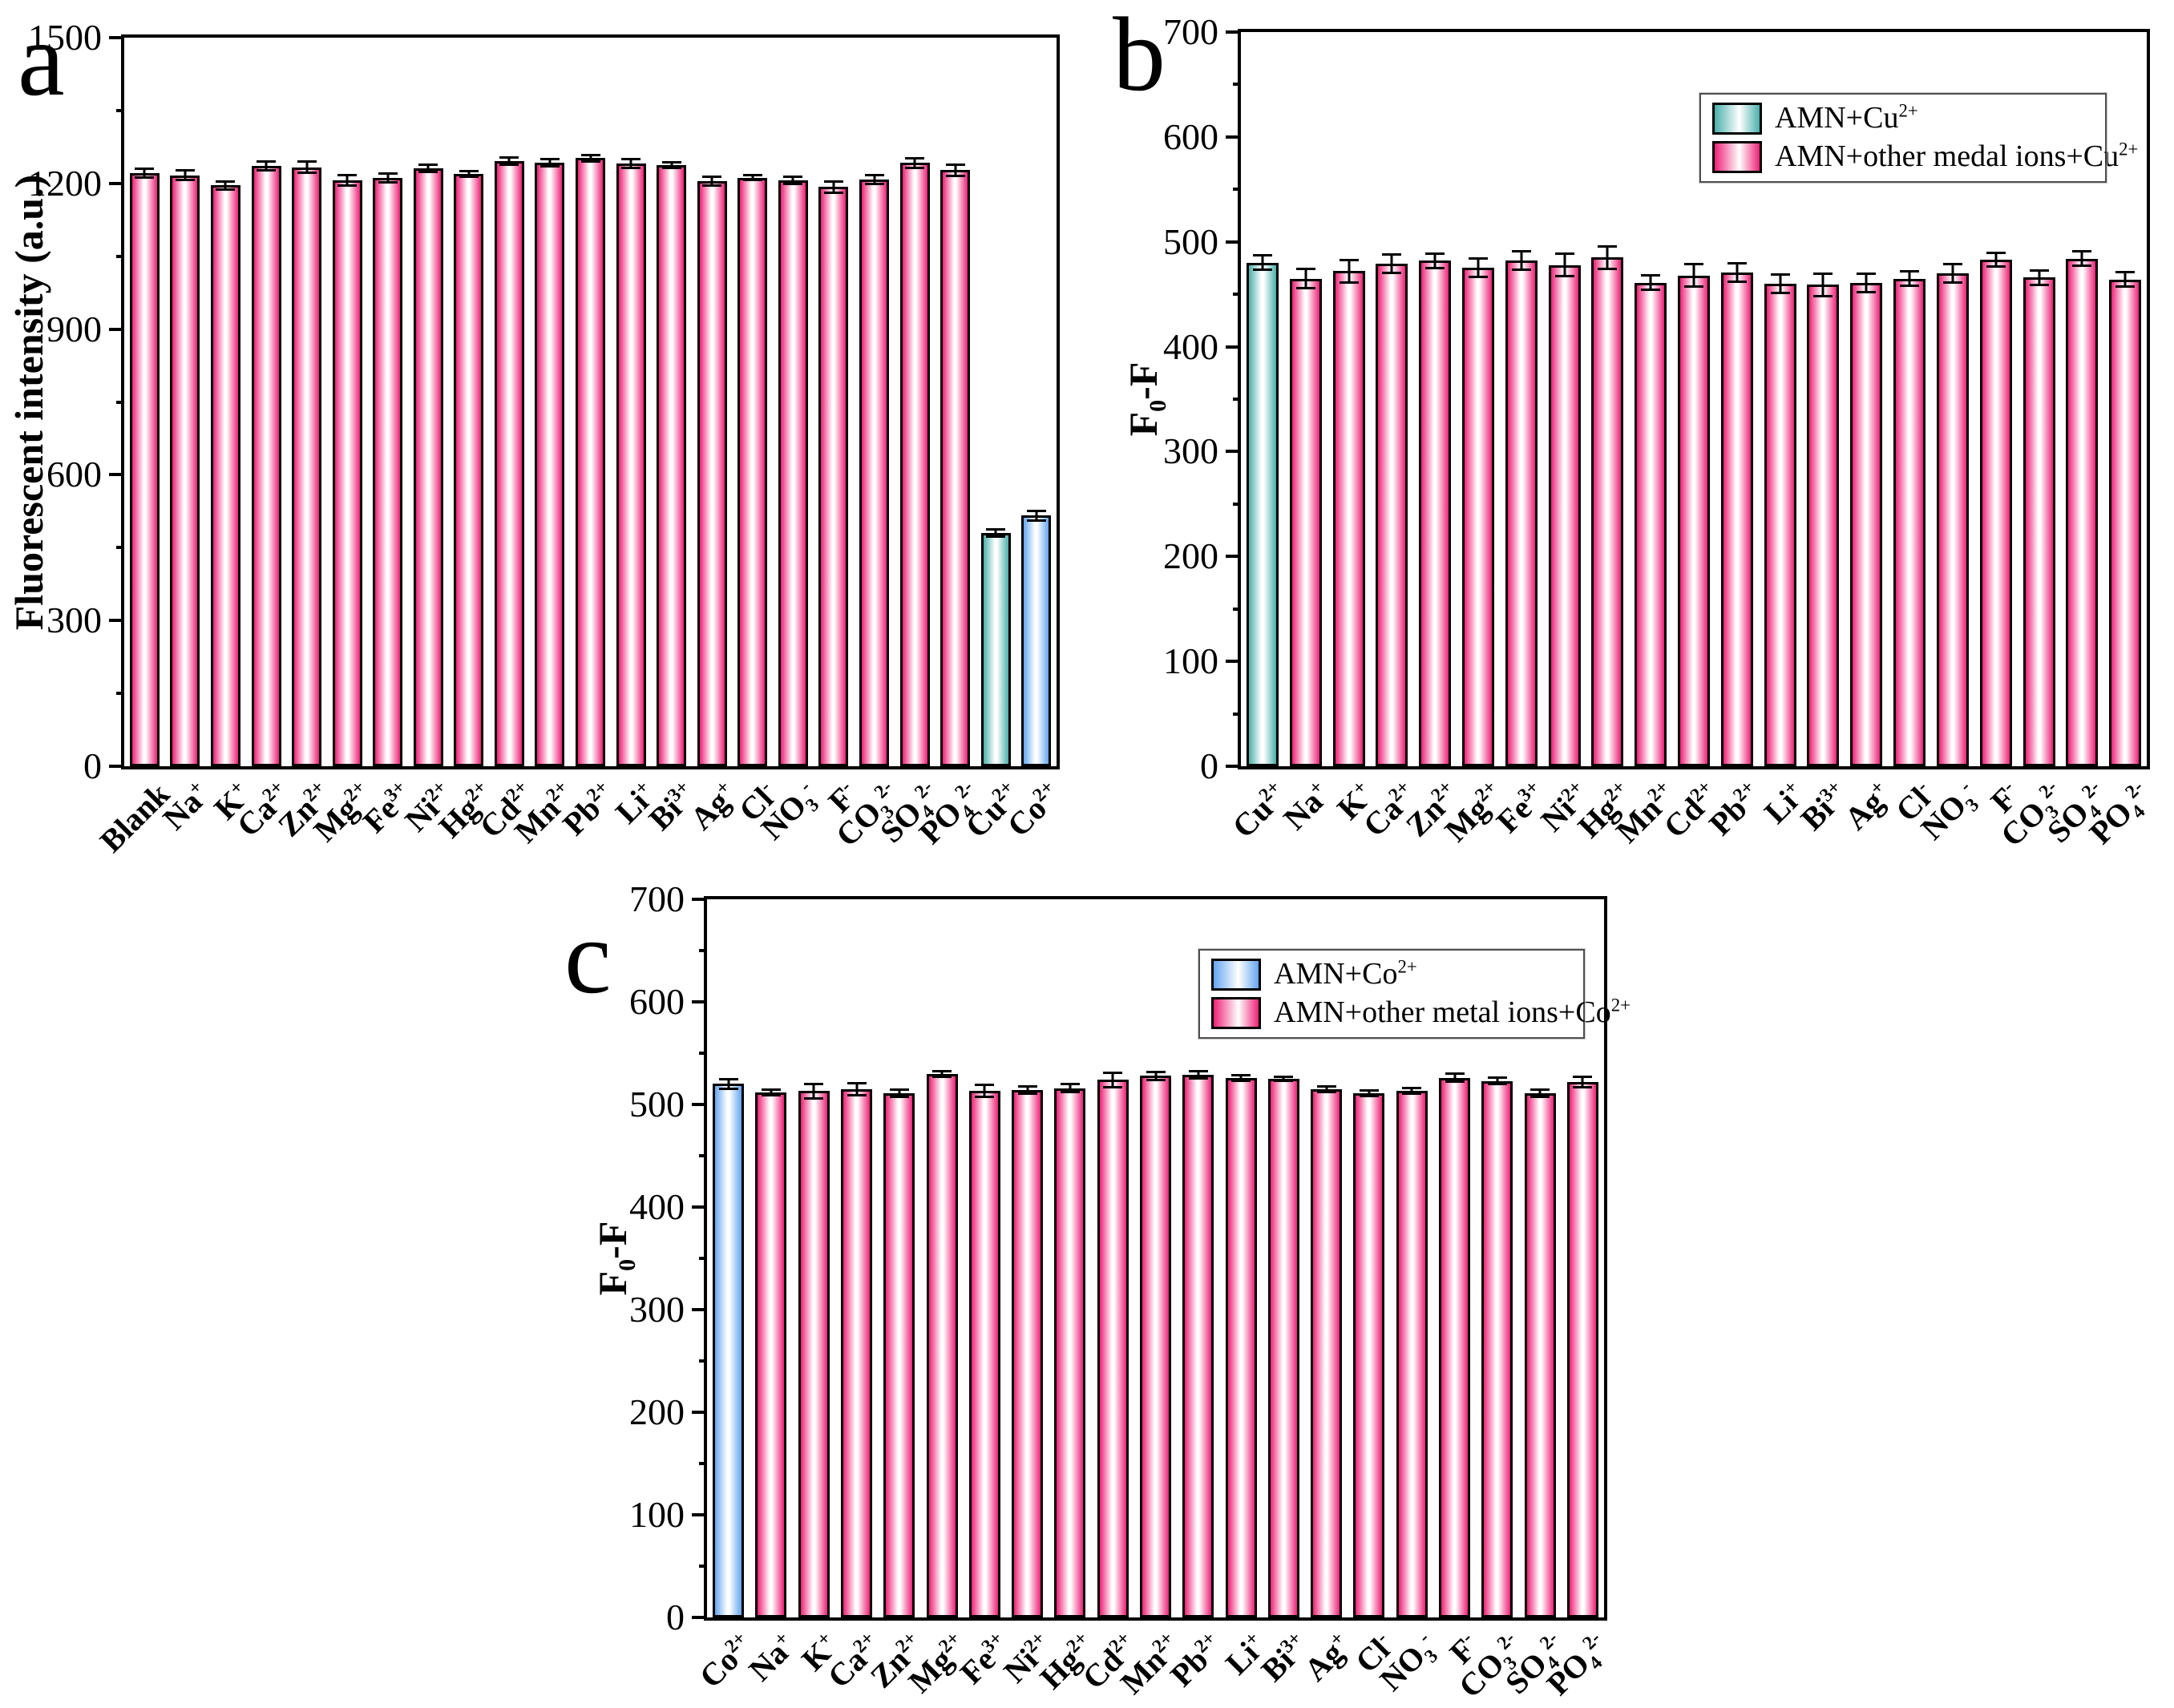 The image size is (2174, 1708). I want to click on panel-letter-a: a, so click(41, 59).